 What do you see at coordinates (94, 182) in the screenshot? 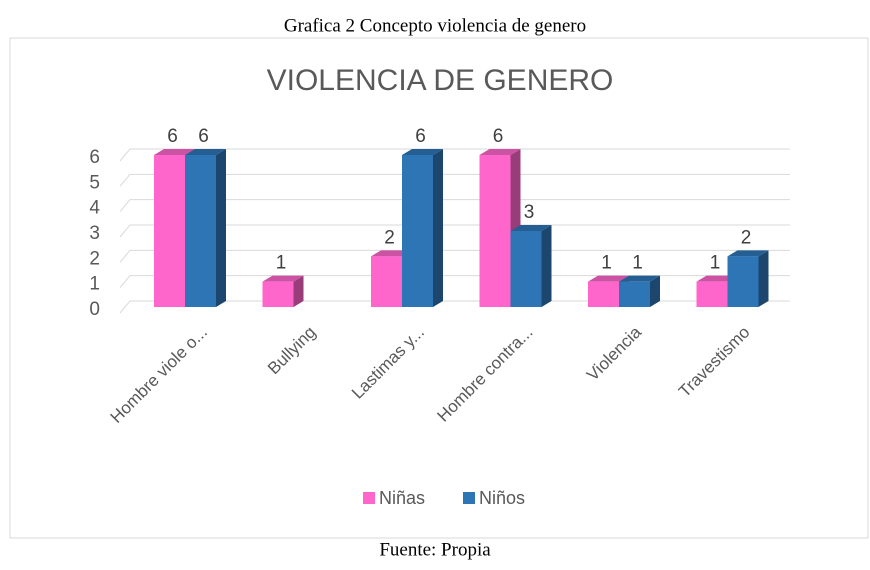
I see `y-tick-label: 5` at bounding box center [94, 182].